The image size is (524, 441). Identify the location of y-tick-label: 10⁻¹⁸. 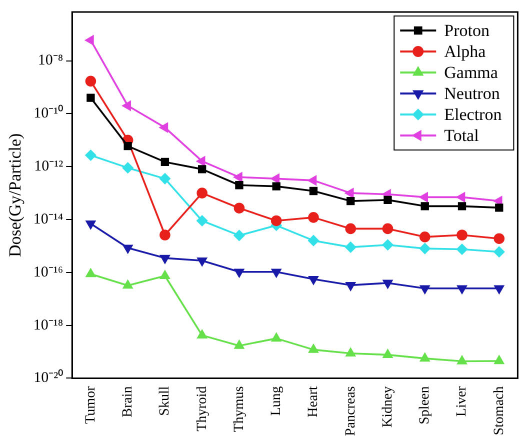
(48, 325).